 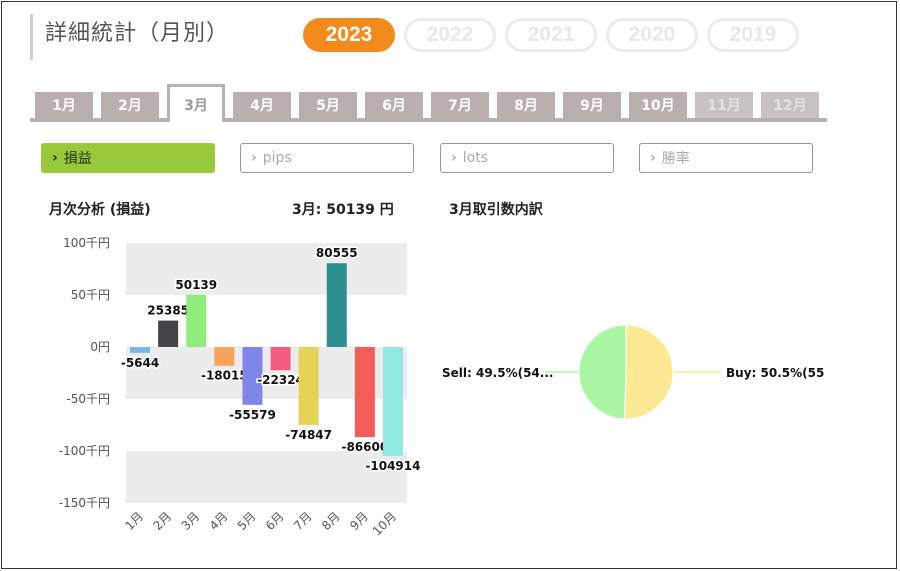 What do you see at coordinates (450, 35) in the screenshot?
I see `year-button-2022: 2022` at bounding box center [450, 35].